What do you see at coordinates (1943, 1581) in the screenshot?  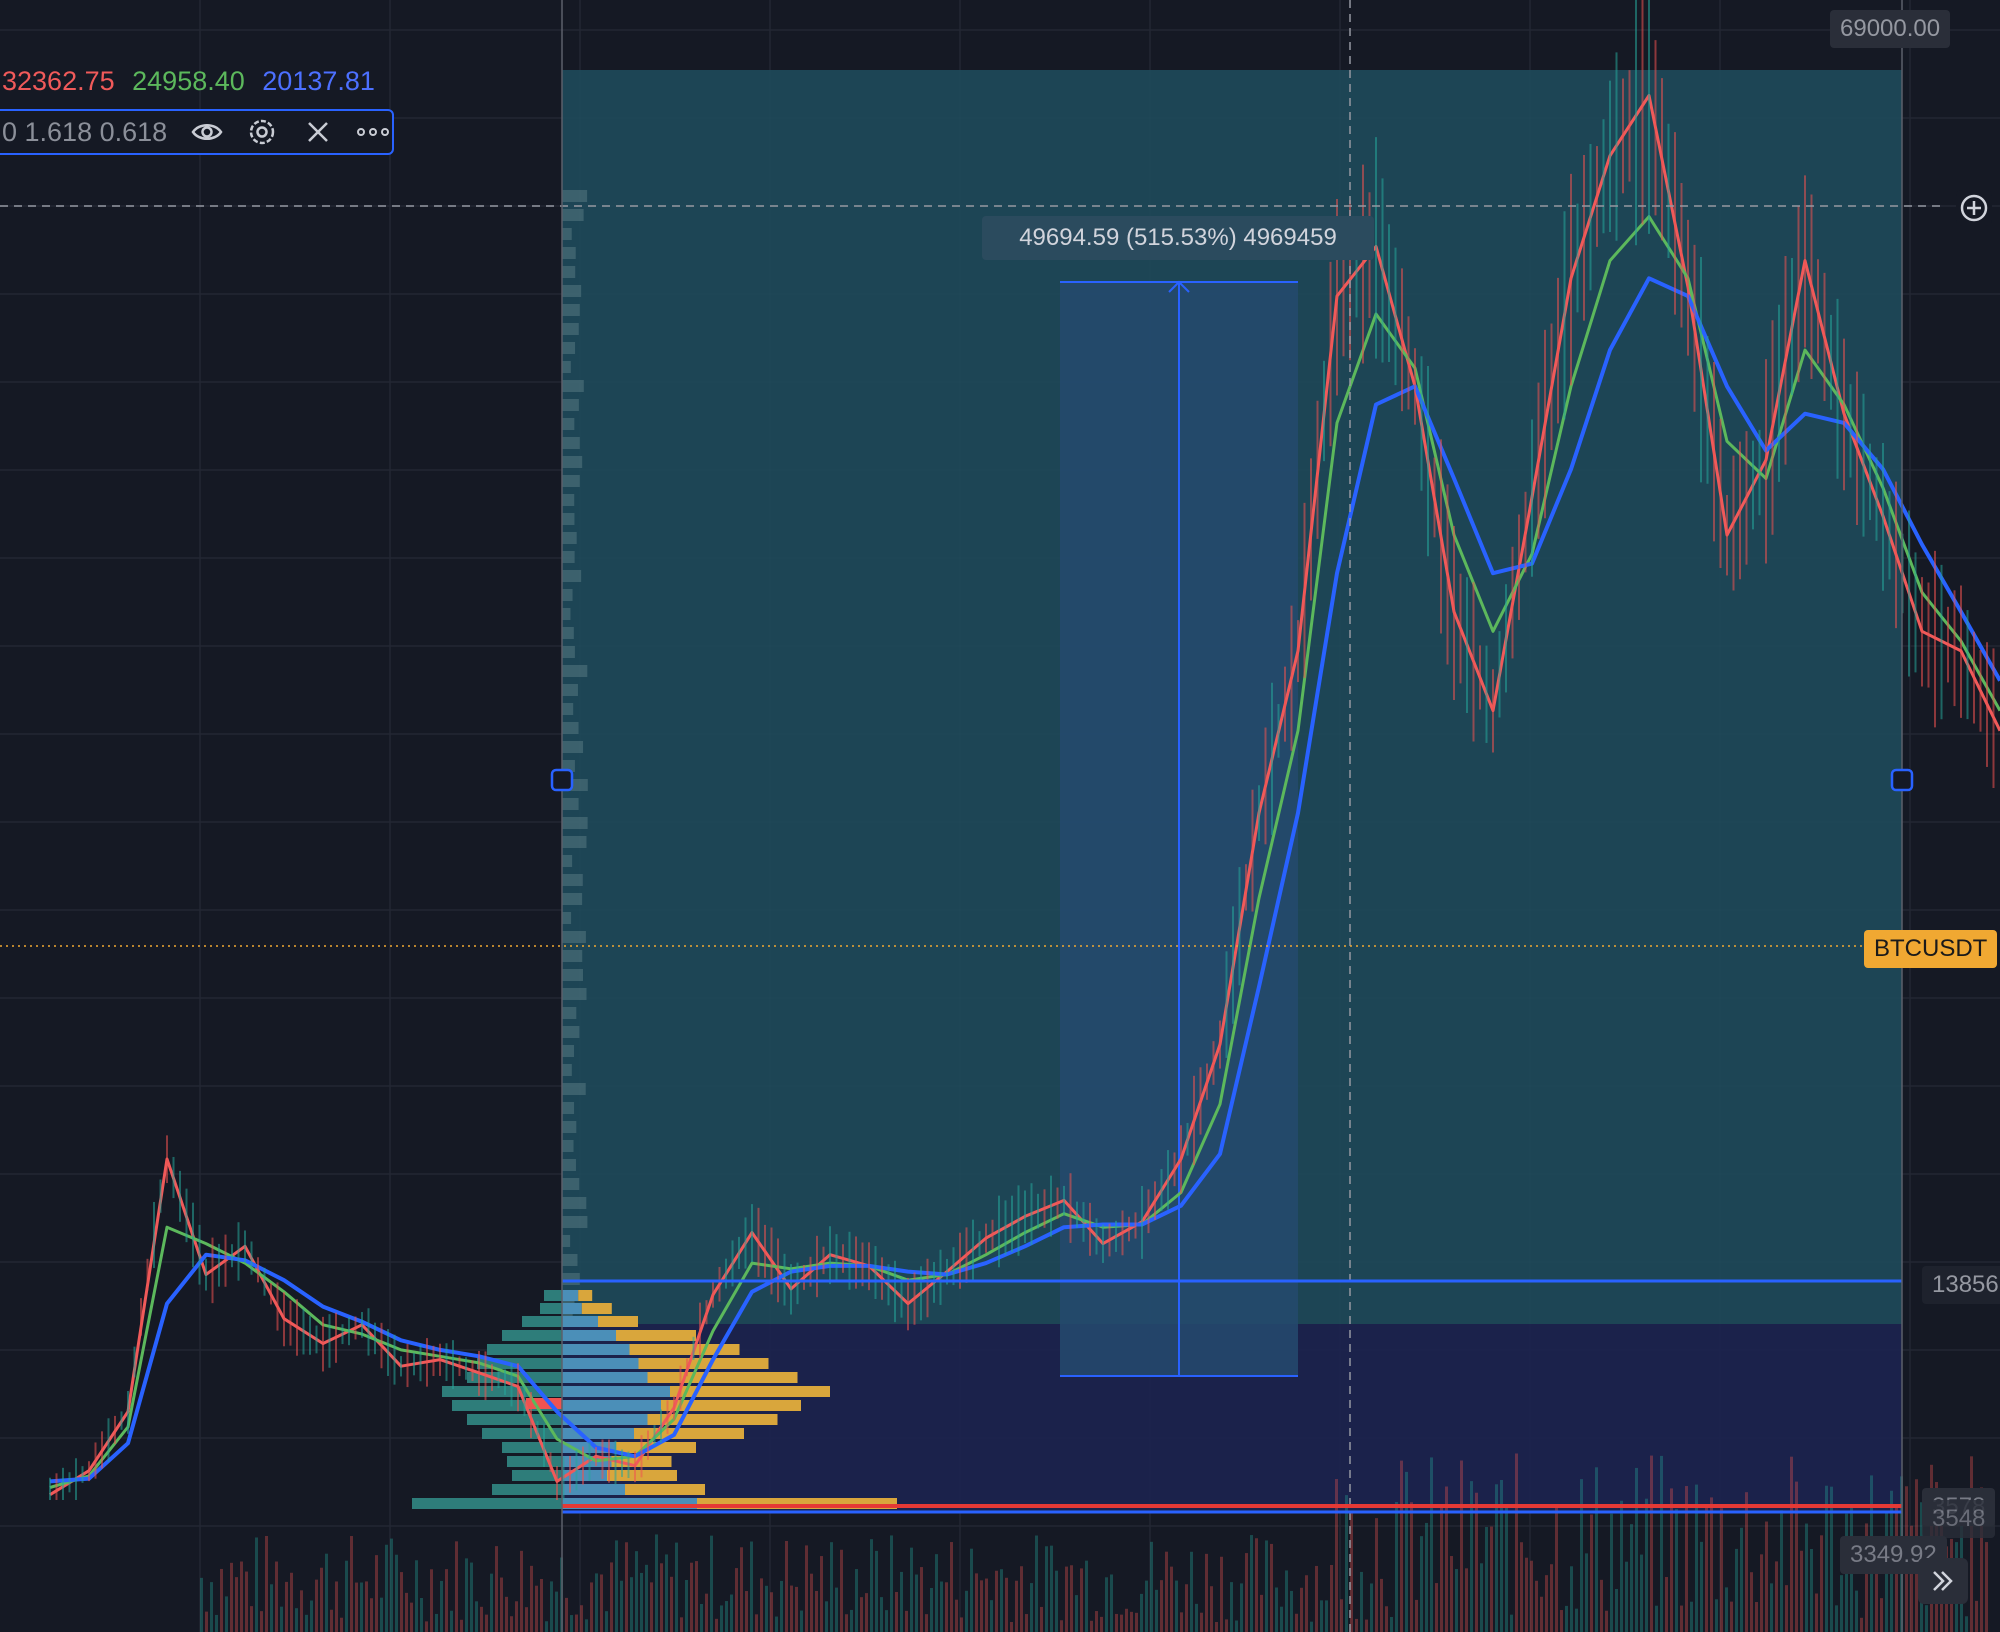 I see `scroll-to-realtime-button` at bounding box center [1943, 1581].